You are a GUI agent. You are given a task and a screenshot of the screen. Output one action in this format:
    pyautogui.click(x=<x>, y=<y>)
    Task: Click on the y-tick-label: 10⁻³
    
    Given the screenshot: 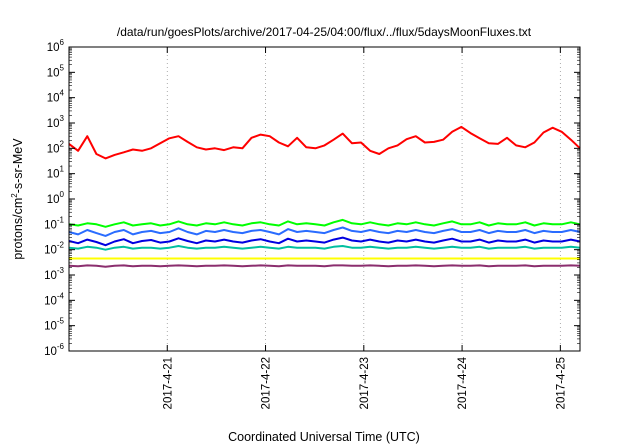 What is the action you would take?
    pyautogui.click(x=54, y=274)
    